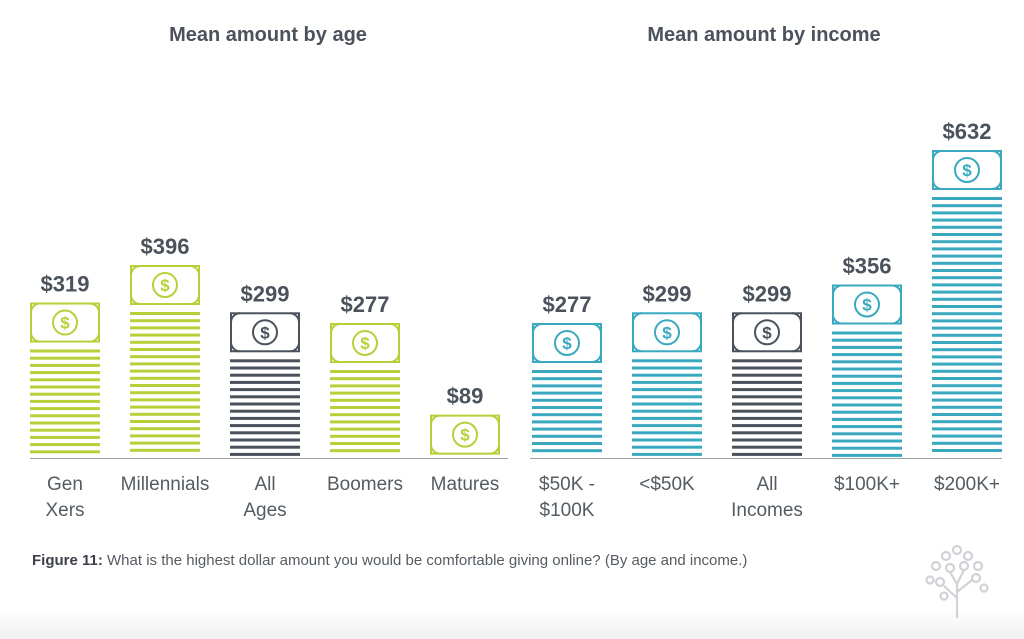 The width and height of the screenshot is (1024, 639). I want to click on category-label: $100K+, so click(867, 484).